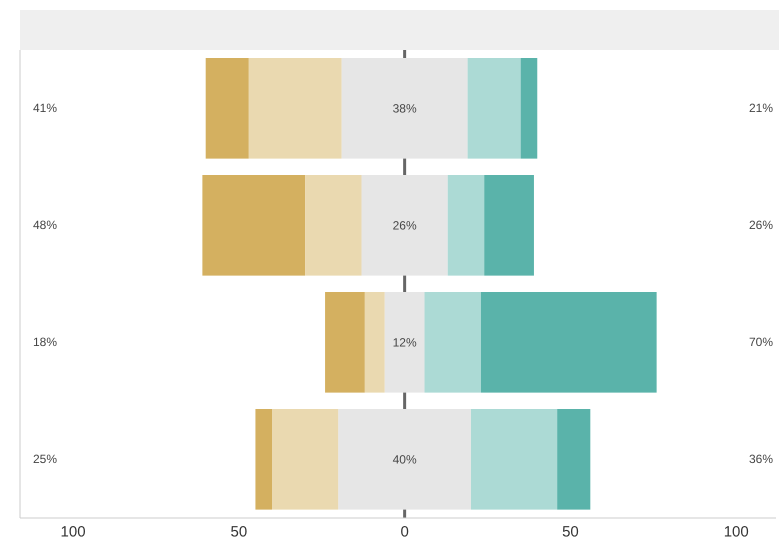 The height and width of the screenshot is (553, 779). What do you see at coordinates (45, 459) in the screenshot?
I see `annotation: 25%` at bounding box center [45, 459].